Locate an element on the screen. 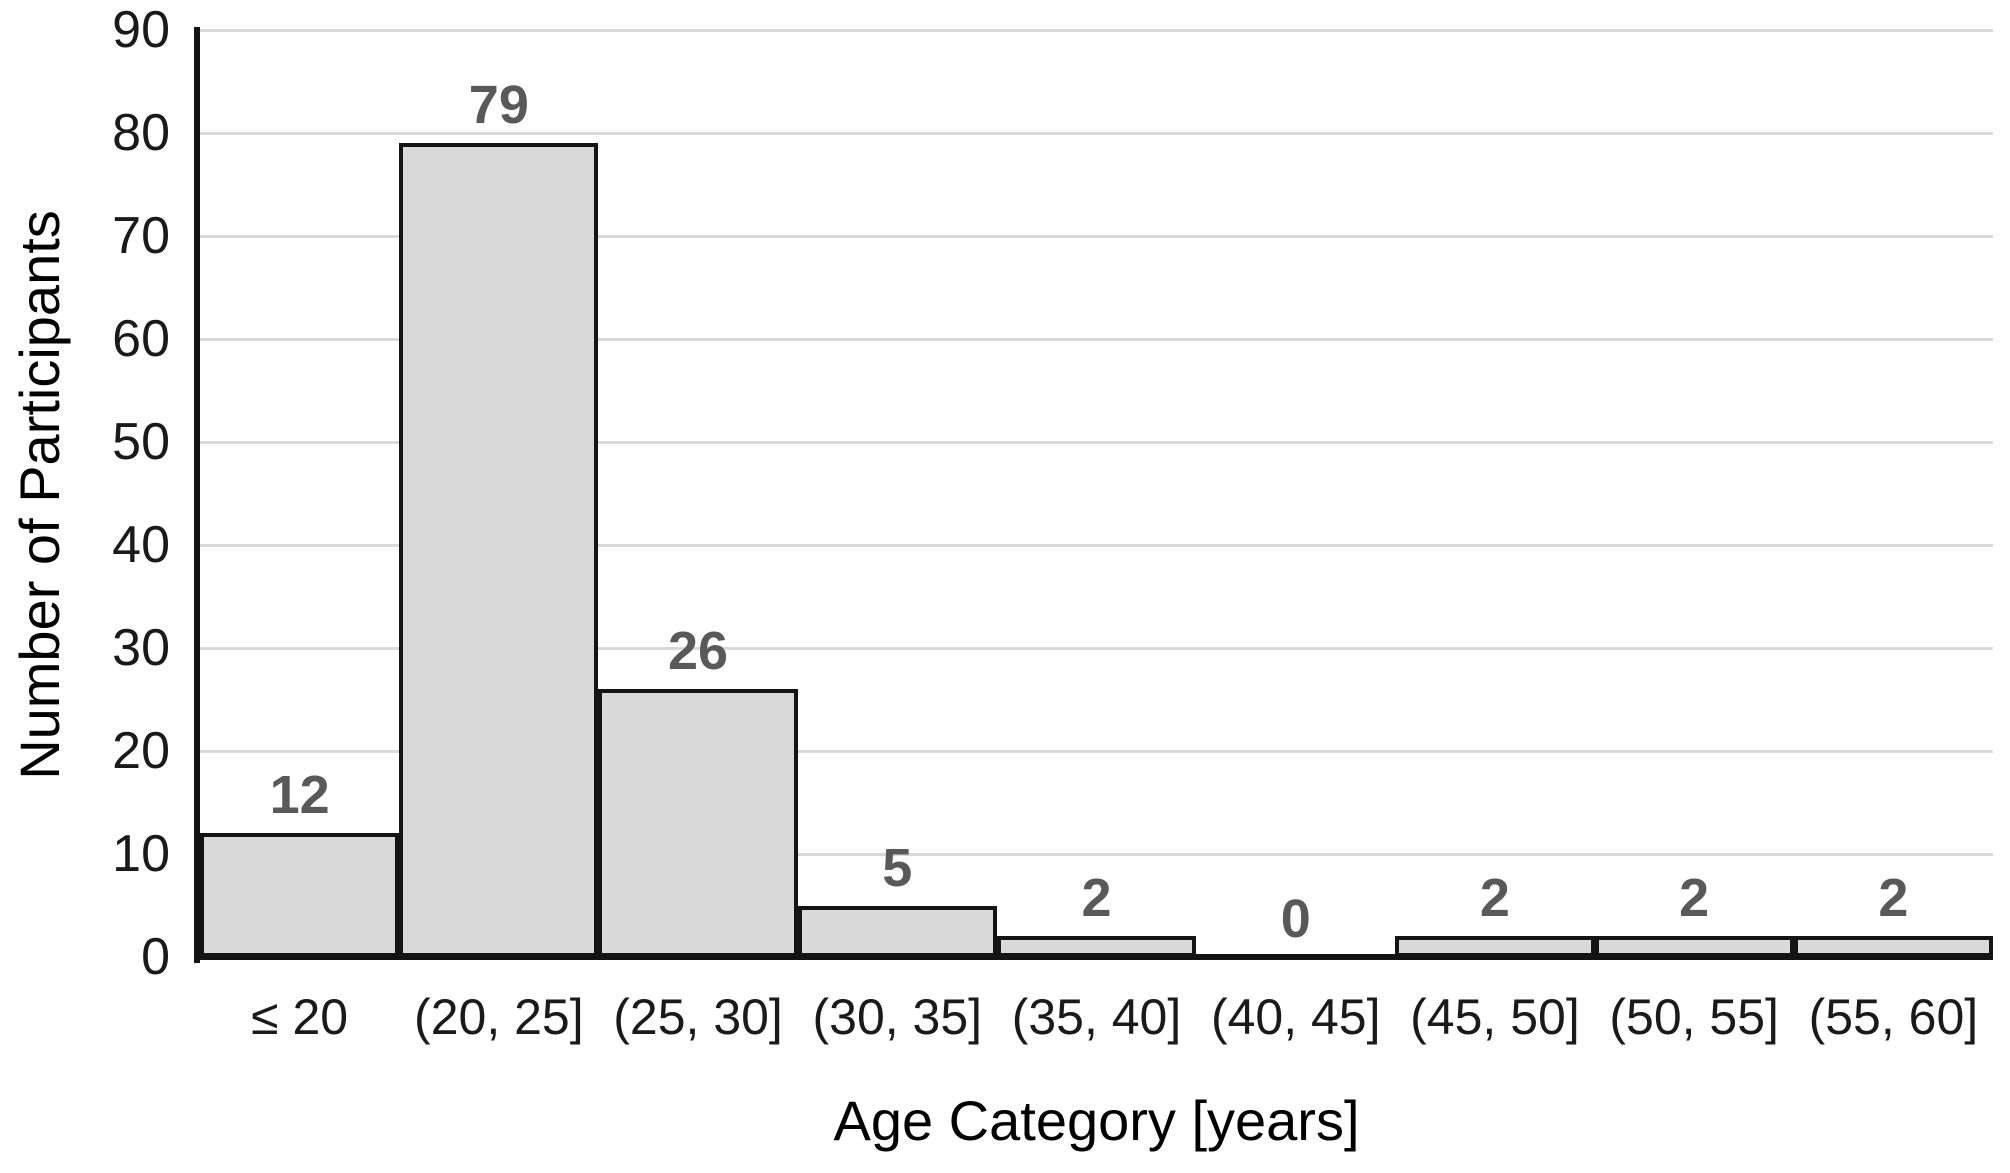 The height and width of the screenshot is (1173, 2010). x-tick-label: ≤ 20 is located at coordinates (300, 1017).